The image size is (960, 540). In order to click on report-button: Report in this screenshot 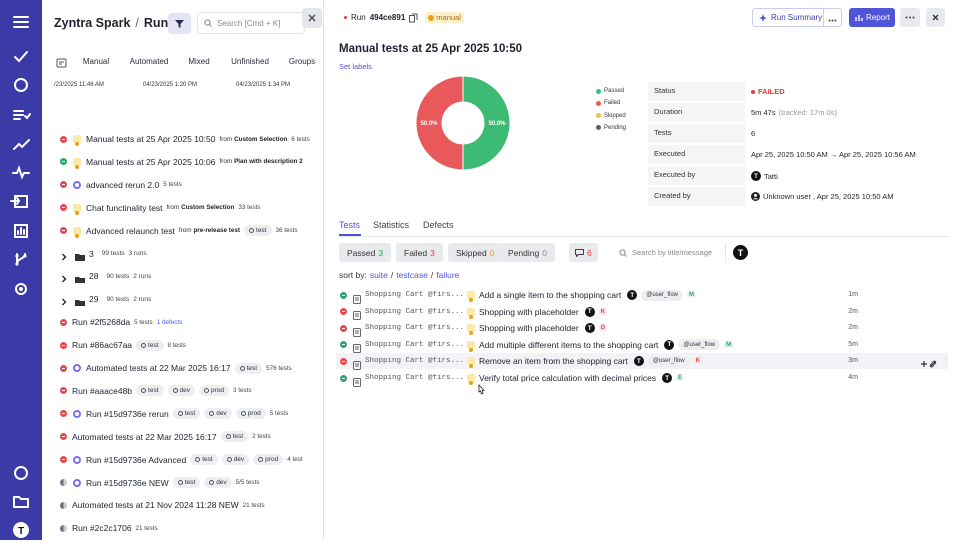, I will do `click(872, 17)`.